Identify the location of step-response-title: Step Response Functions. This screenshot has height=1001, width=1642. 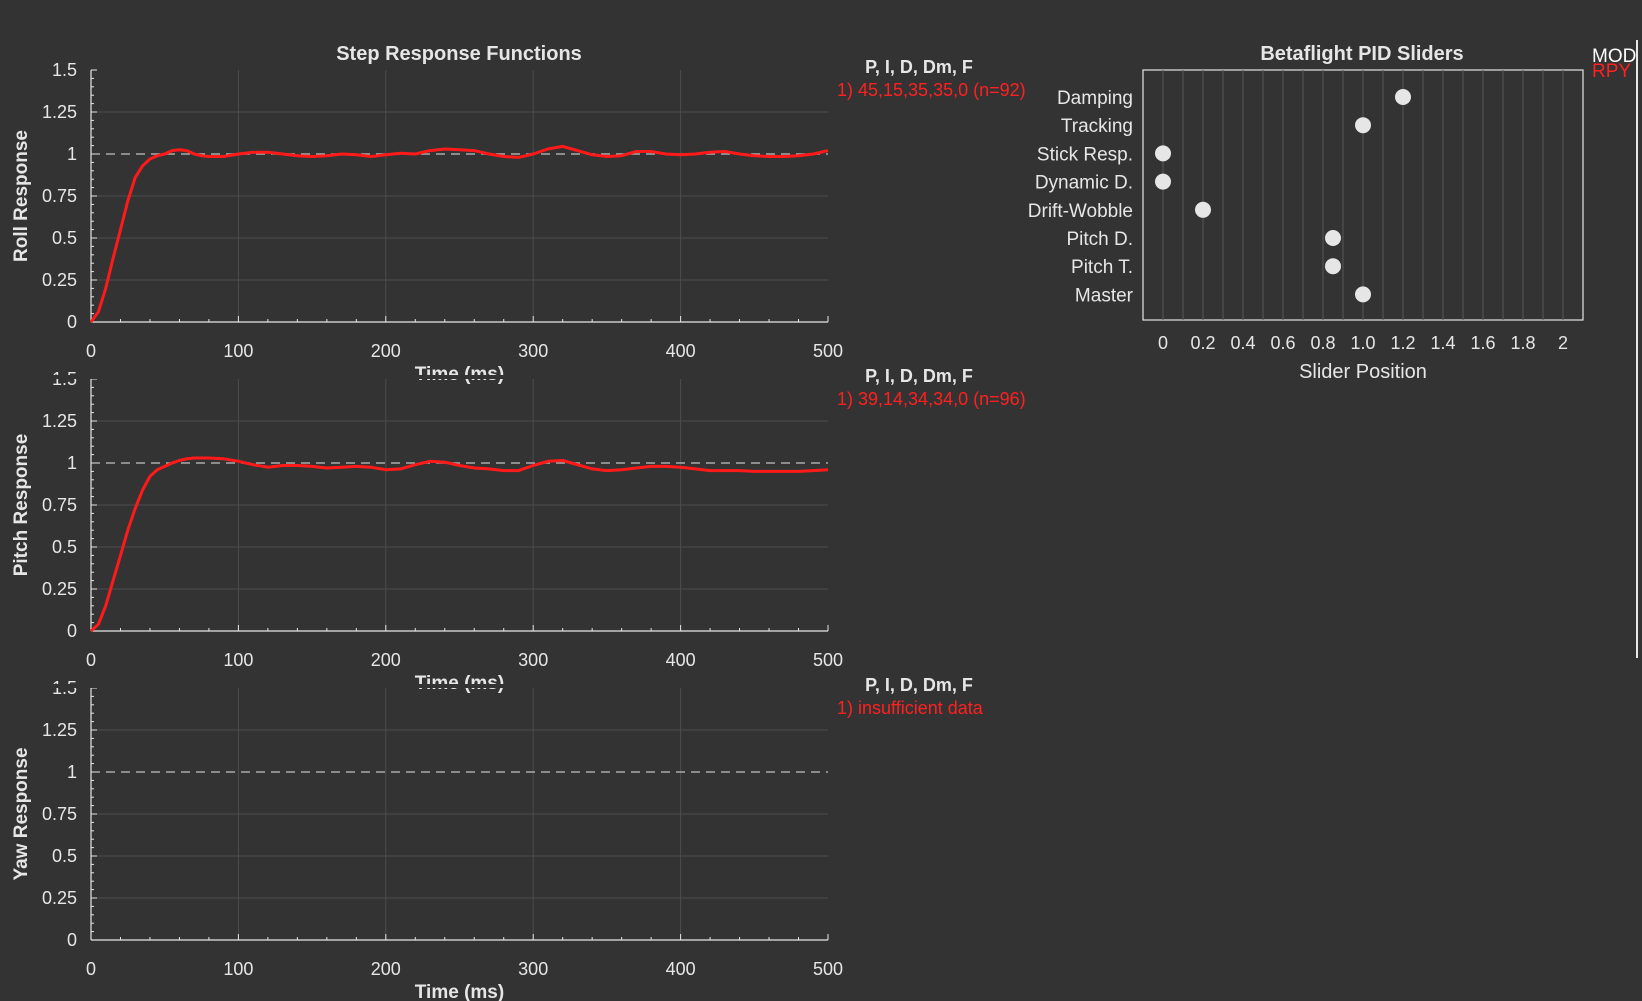
(459, 54).